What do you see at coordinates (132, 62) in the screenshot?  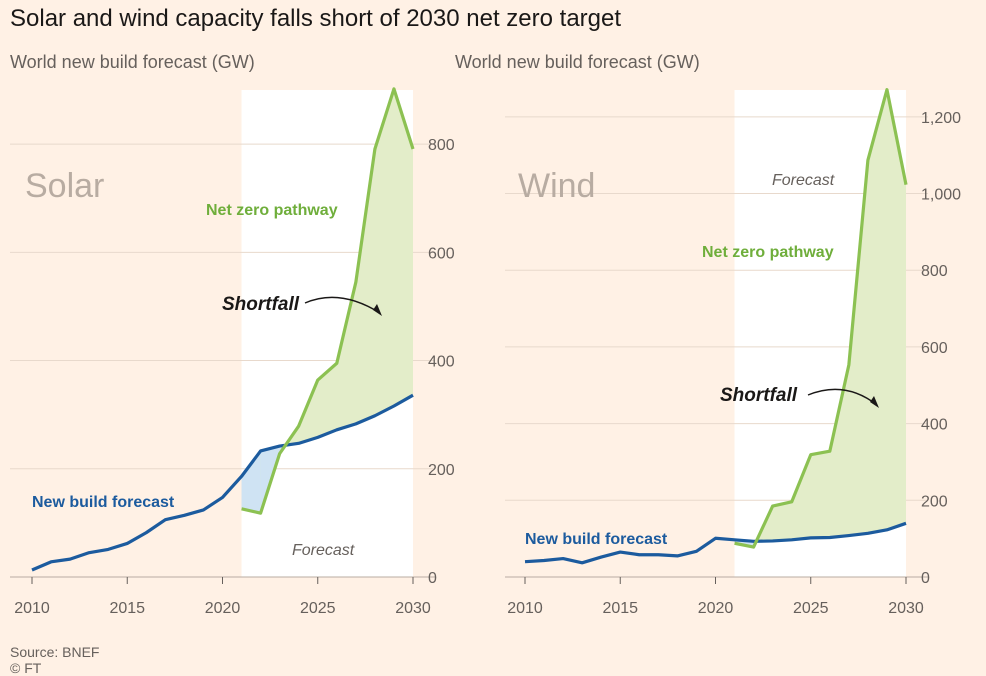 I see `solar-subtitle: World new build forecast (GW)` at bounding box center [132, 62].